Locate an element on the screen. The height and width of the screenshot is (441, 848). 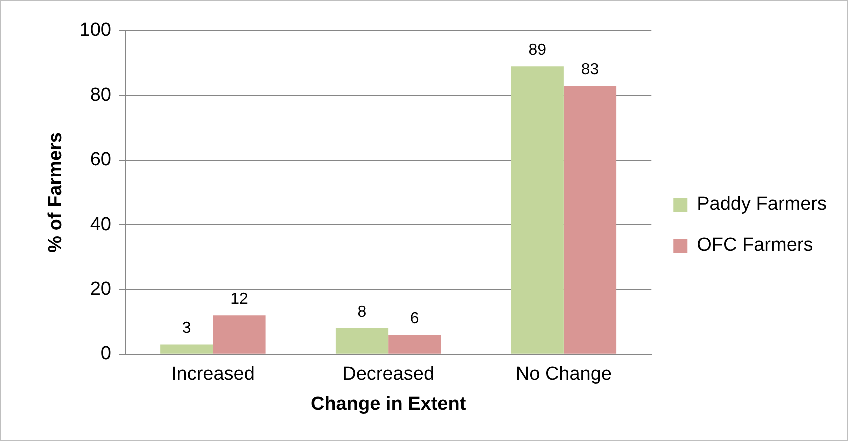
data-label: 8 is located at coordinates (362, 312).